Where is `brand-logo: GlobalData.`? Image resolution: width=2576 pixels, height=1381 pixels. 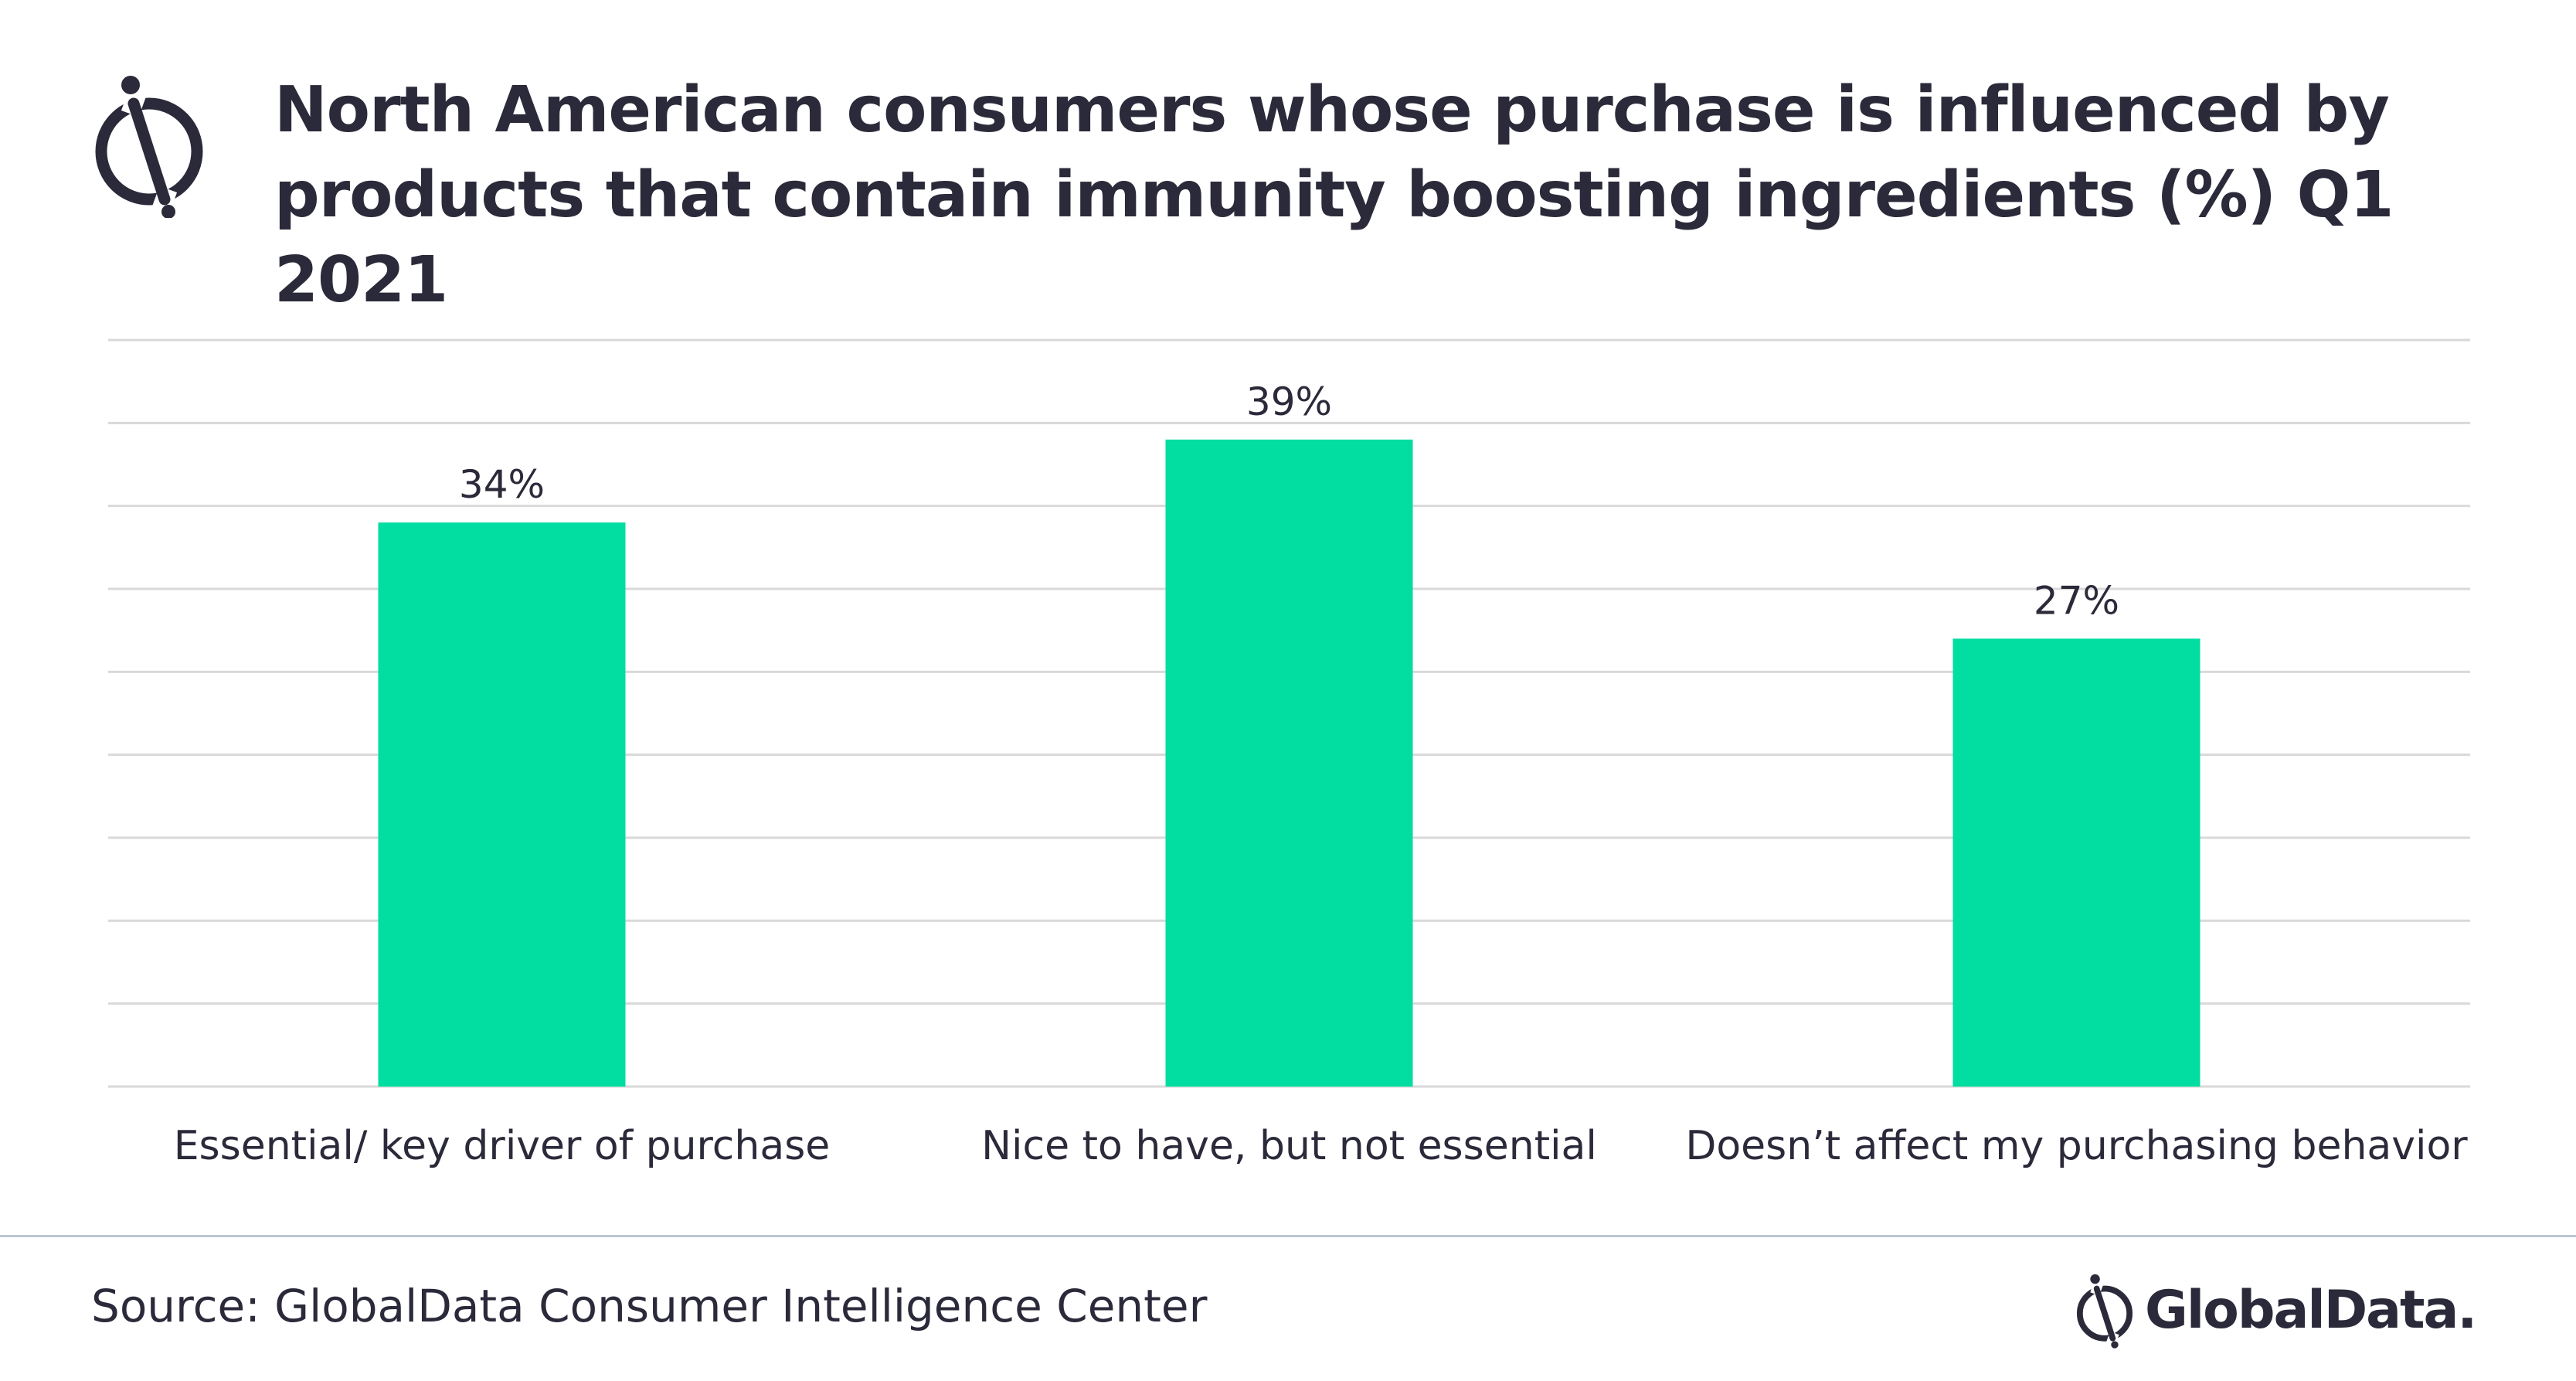
brand-logo: GlobalData. is located at coordinates (2274, 1309).